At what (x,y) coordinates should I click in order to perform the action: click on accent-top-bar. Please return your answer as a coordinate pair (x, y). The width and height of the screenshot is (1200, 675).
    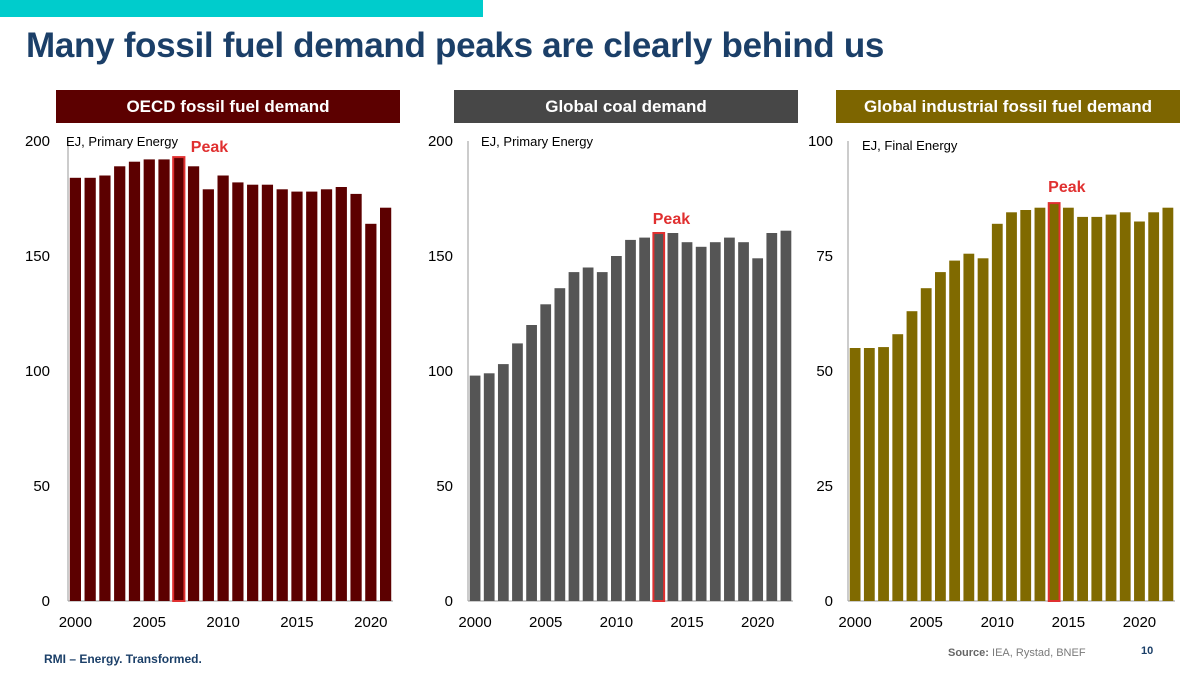
    Looking at the image, I should click on (241, 8).